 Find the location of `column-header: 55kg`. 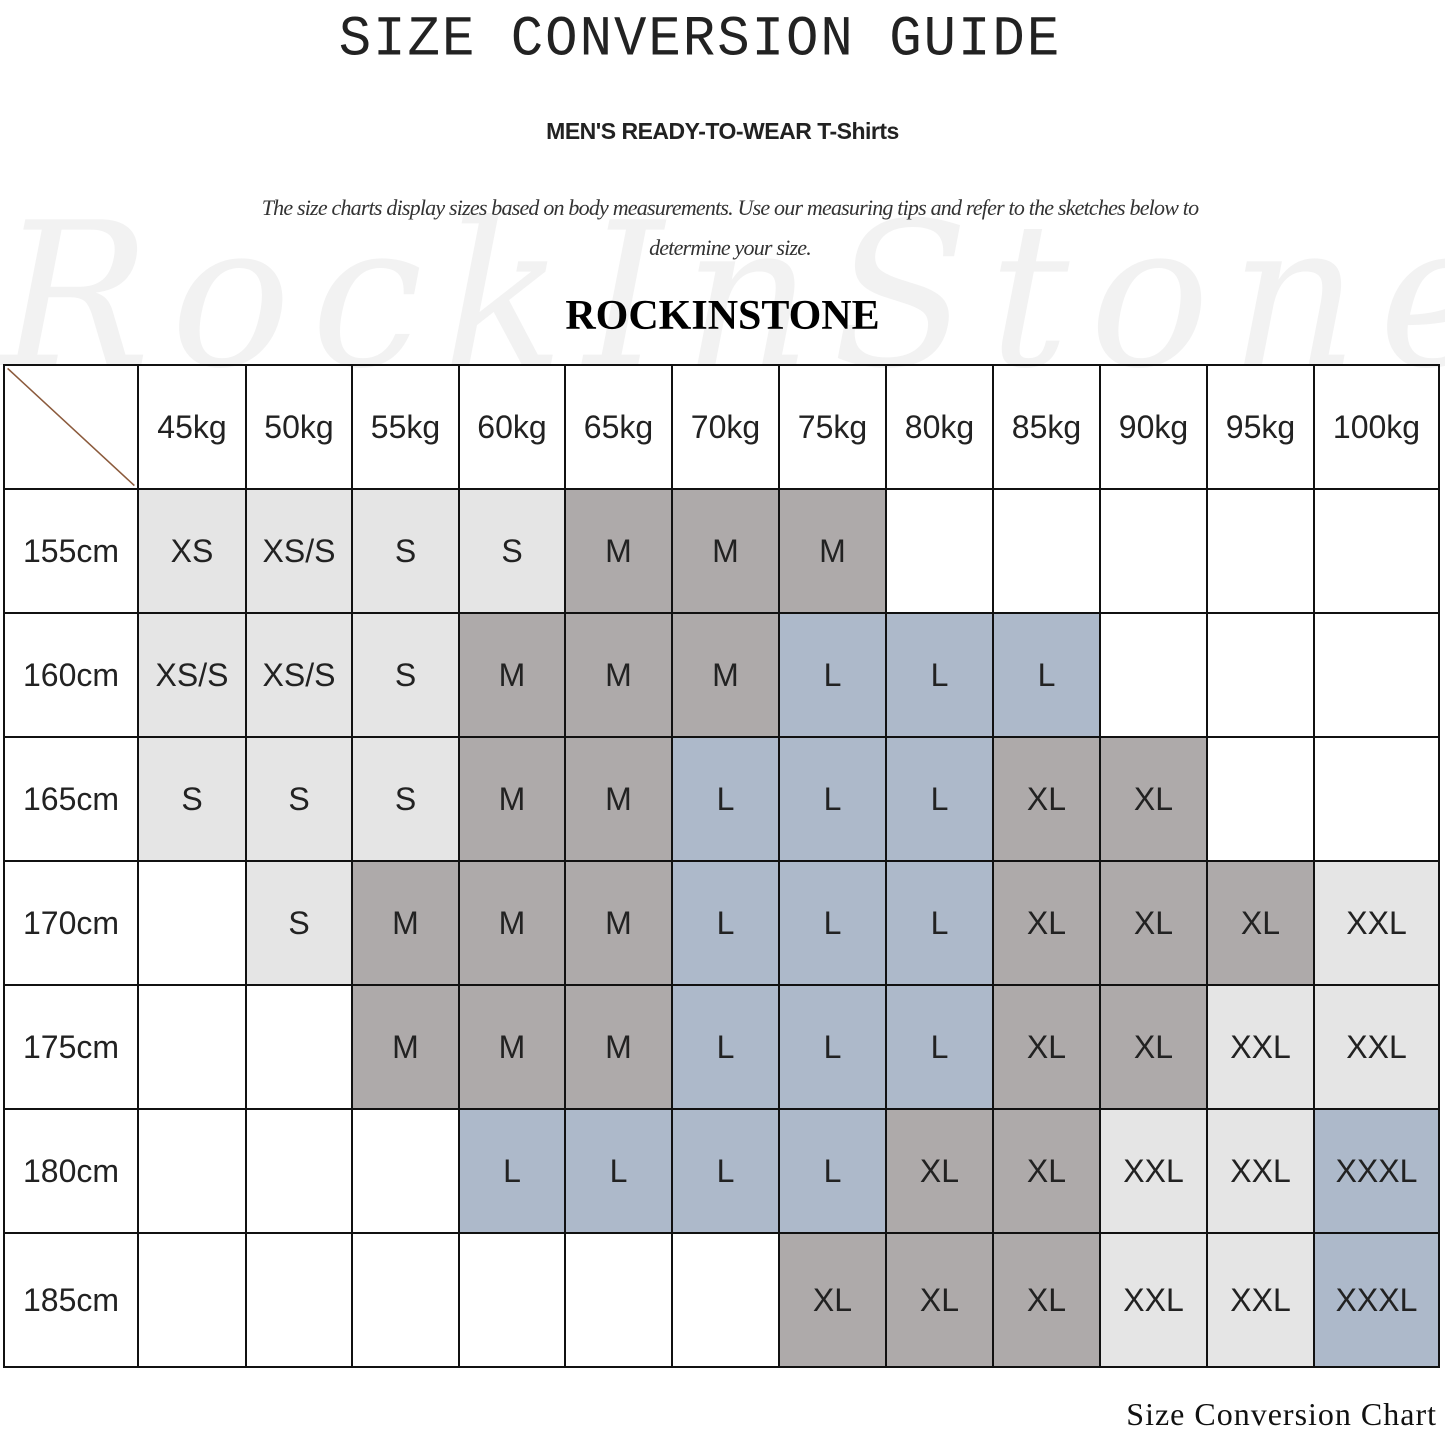

column-header: 55kg is located at coordinates (405, 427).